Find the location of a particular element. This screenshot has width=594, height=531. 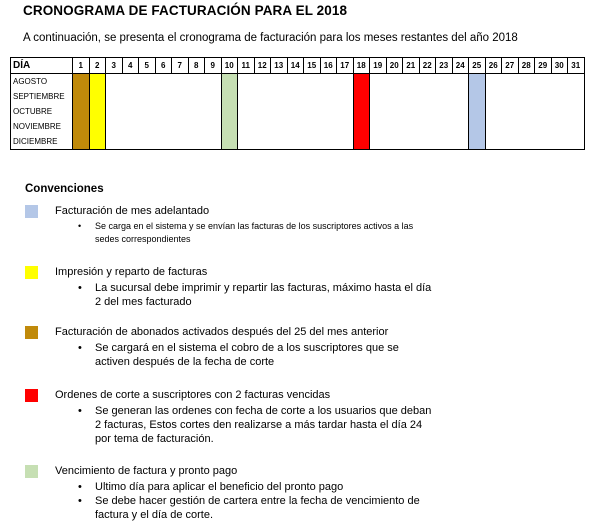

day-number: 13 is located at coordinates (279, 65).